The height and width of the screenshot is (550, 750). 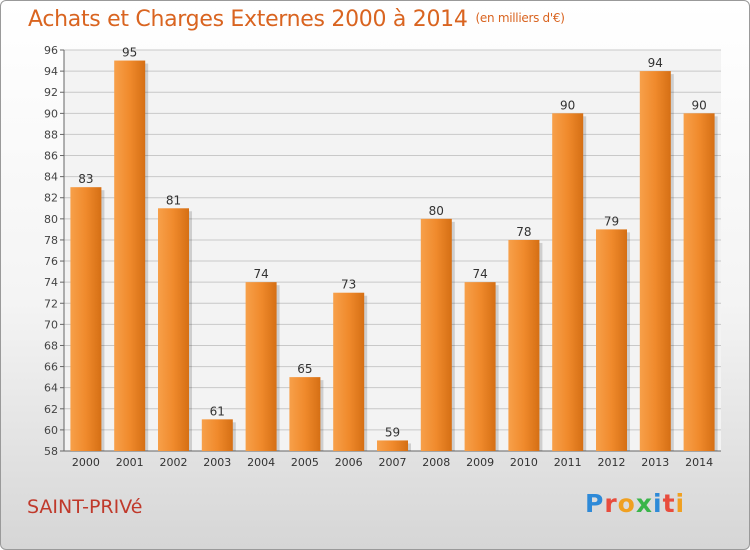 What do you see at coordinates (248, 19) in the screenshot?
I see `title-text: Achats et Charges Externes 2000 à 2014` at bounding box center [248, 19].